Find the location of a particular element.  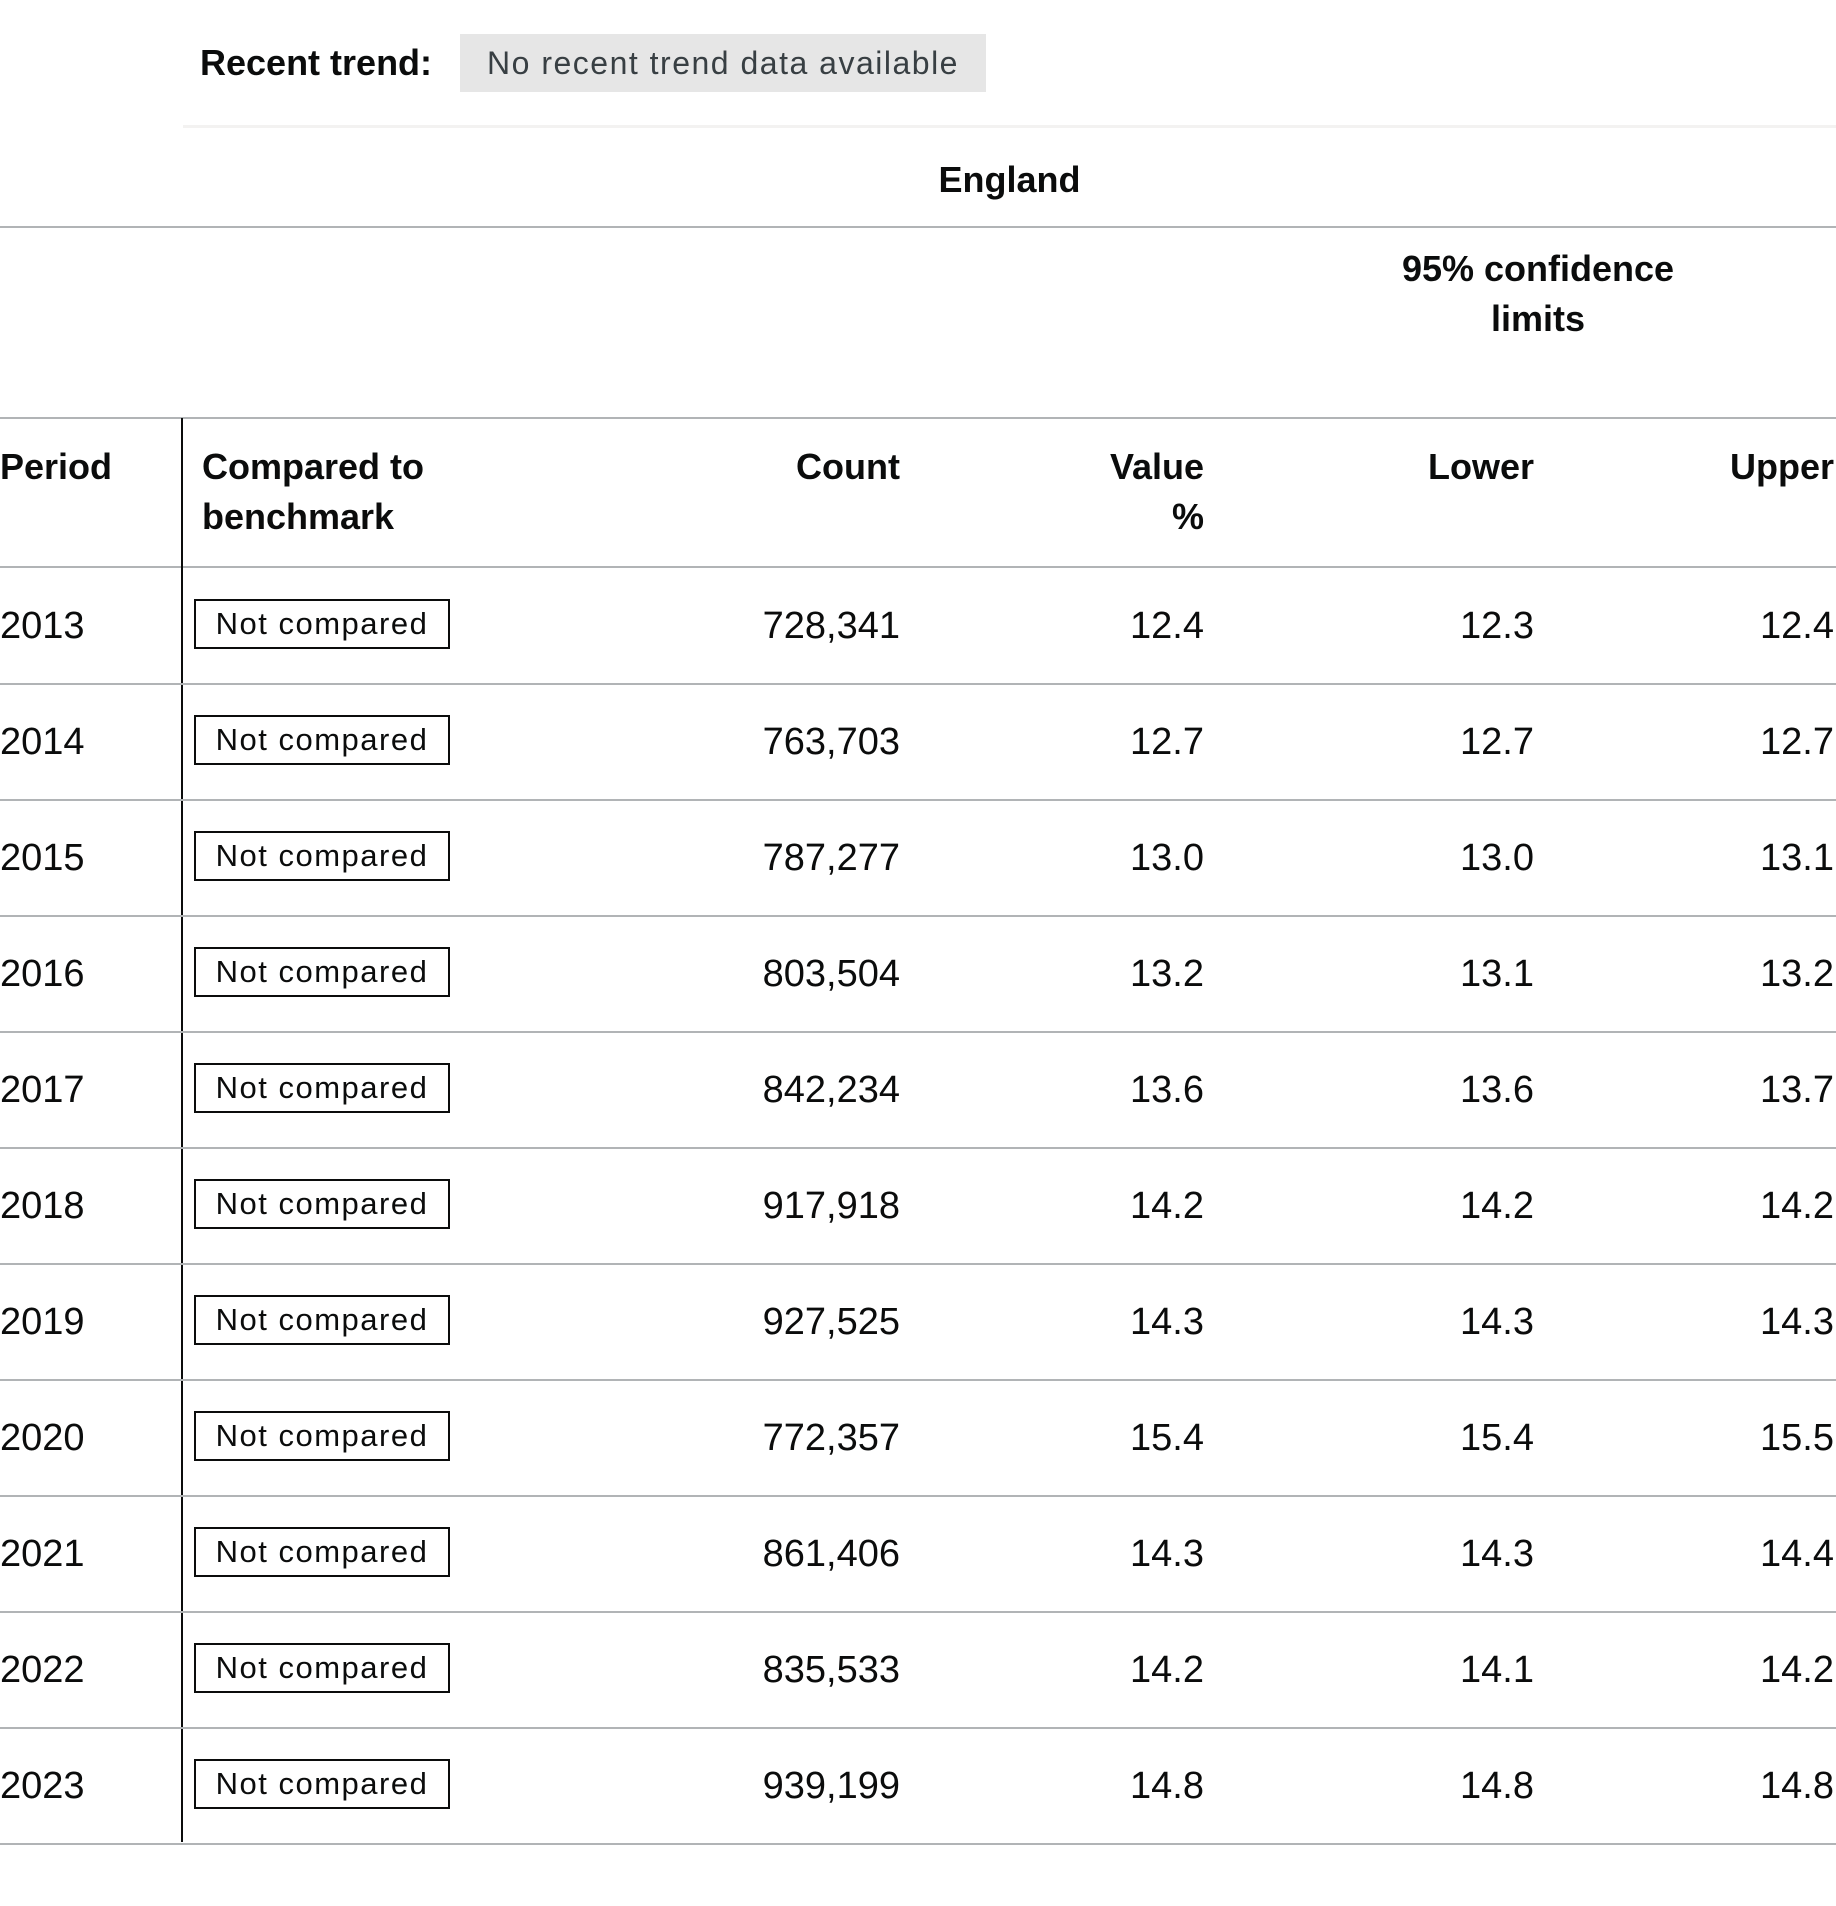

table-row: 2019 Not compared 927,525 14.3 14.3 14.3 is located at coordinates (918, 1322).